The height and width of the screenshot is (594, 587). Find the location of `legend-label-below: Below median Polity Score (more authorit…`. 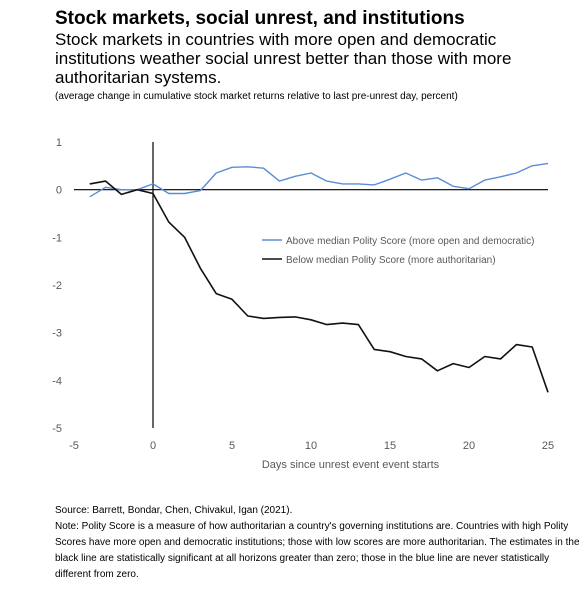

legend-label-below: Below median Polity Score (more authorit… is located at coordinates (391, 260).